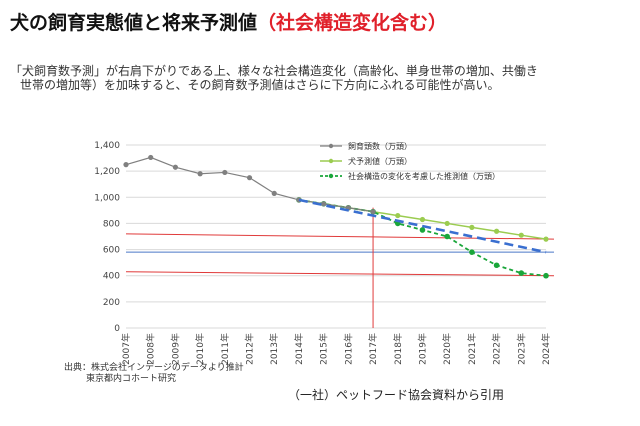  I want to click on x-tick-label: 2022年, so click(497, 349).